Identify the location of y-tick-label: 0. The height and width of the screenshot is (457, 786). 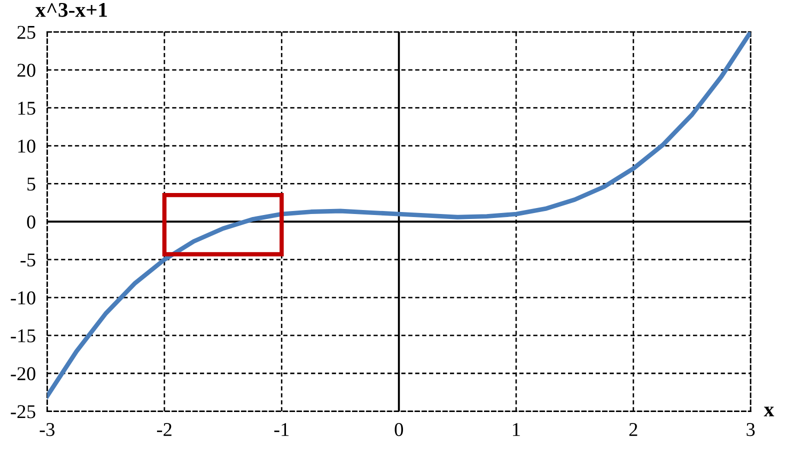
(31, 222).